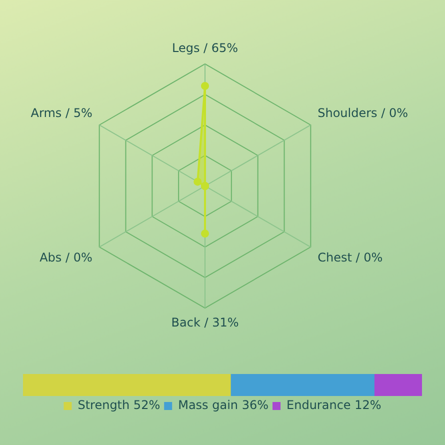 This screenshot has width=445, height=445. I want to click on spoke-label: Shoulders / 0%, so click(363, 113).